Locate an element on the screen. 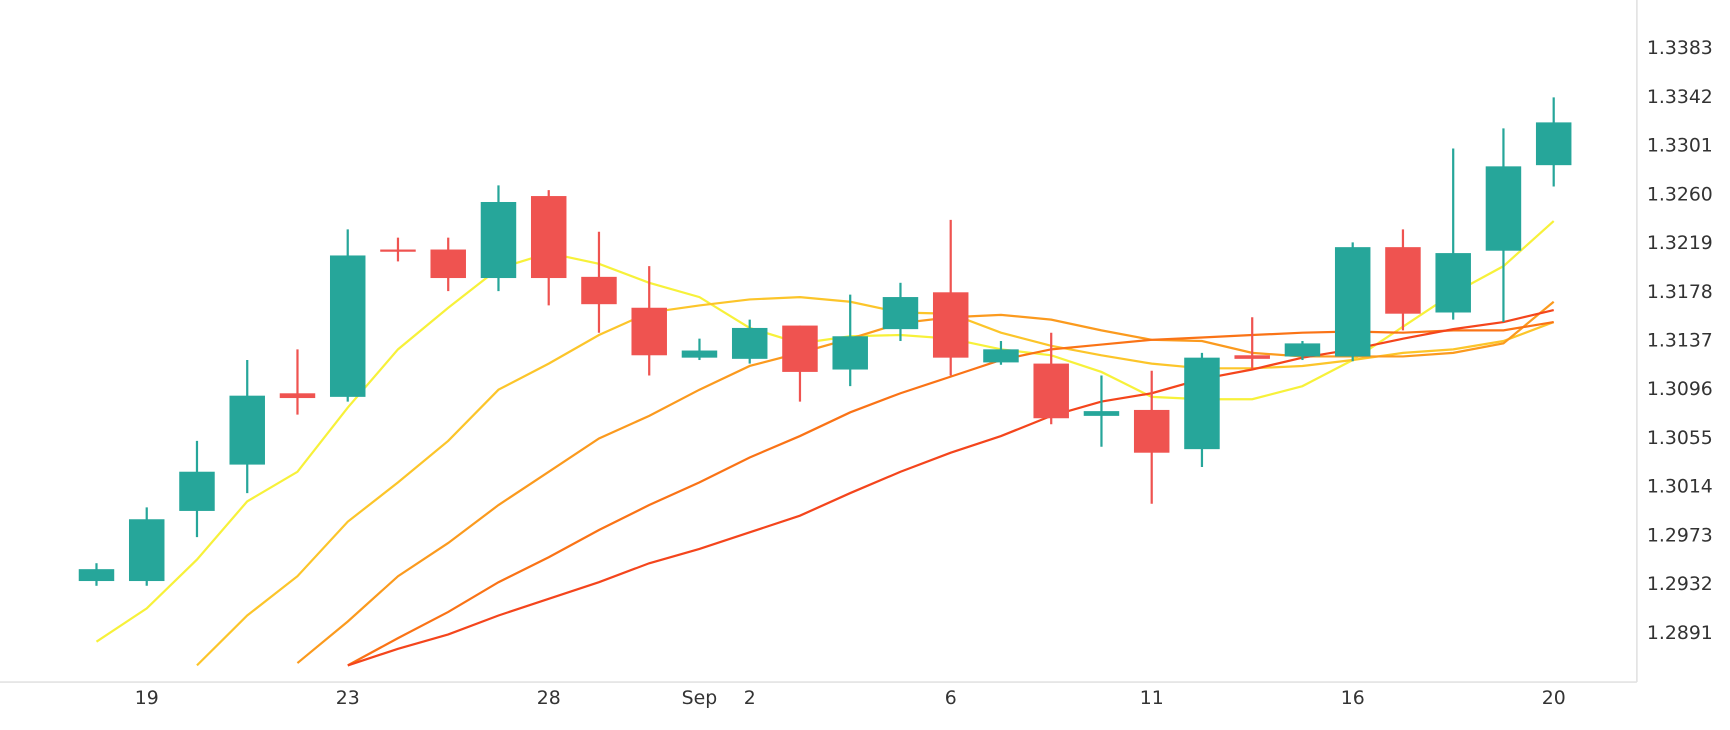 The width and height of the screenshot is (1730, 730). y-tick-label: 1.3383 is located at coordinates (1680, 48).